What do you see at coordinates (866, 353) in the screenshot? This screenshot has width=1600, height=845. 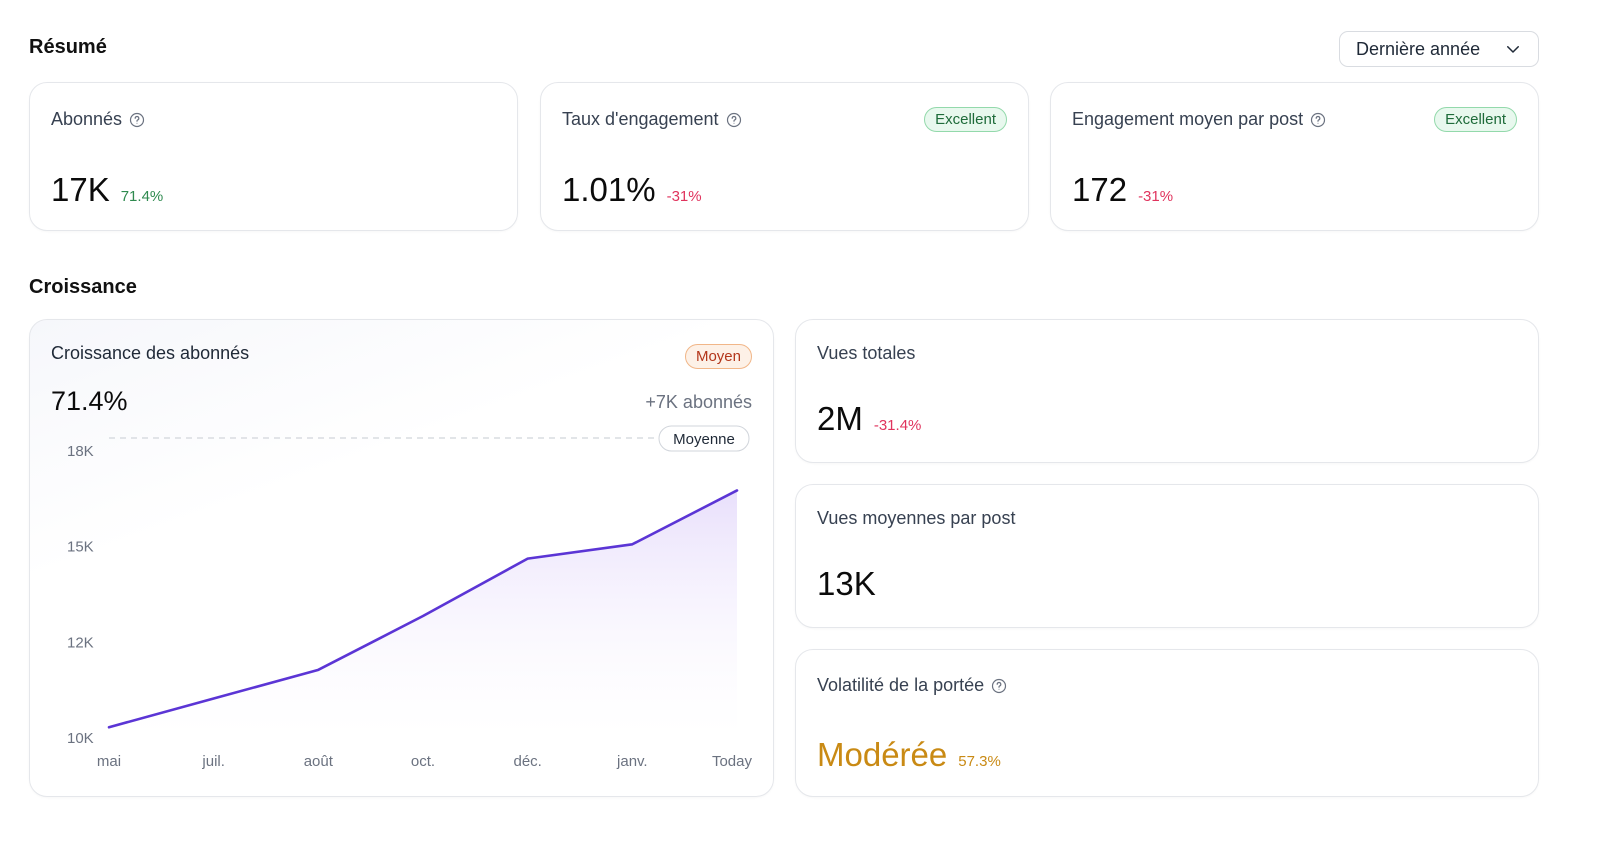 I see `card-label: Vues totales` at bounding box center [866, 353].